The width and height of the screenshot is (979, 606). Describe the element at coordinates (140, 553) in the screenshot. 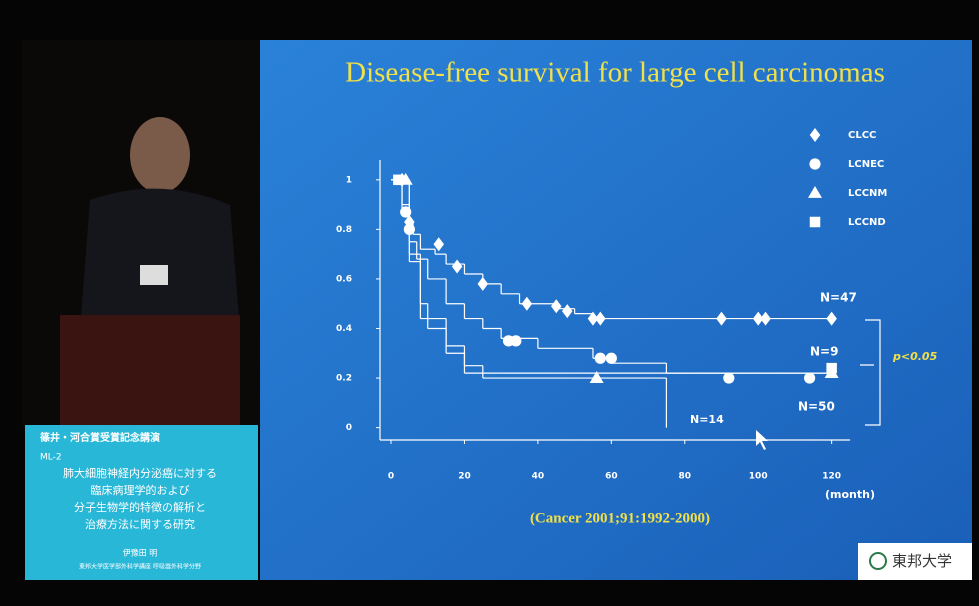

I see `caption-speaker: 伊豫田 明` at that location.